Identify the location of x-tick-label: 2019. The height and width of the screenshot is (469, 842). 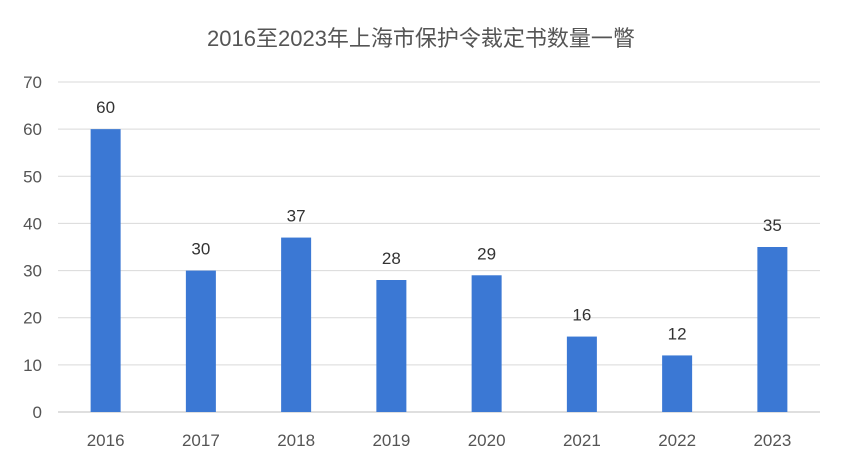
(391, 440).